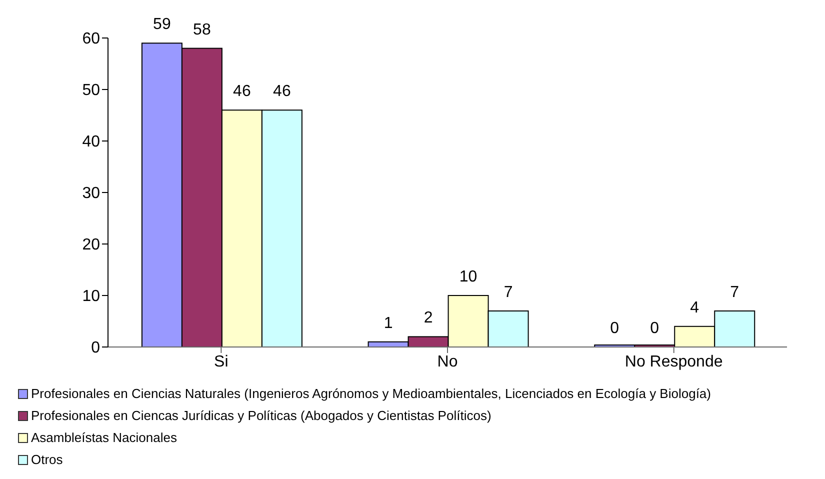 This screenshot has width=825, height=479. Describe the element at coordinates (261, 416) in the screenshot. I see `legend-label: Profesionales en Ciencas Jurídicas y Políticas (Abogados y Cientistas Políticos)` at that location.